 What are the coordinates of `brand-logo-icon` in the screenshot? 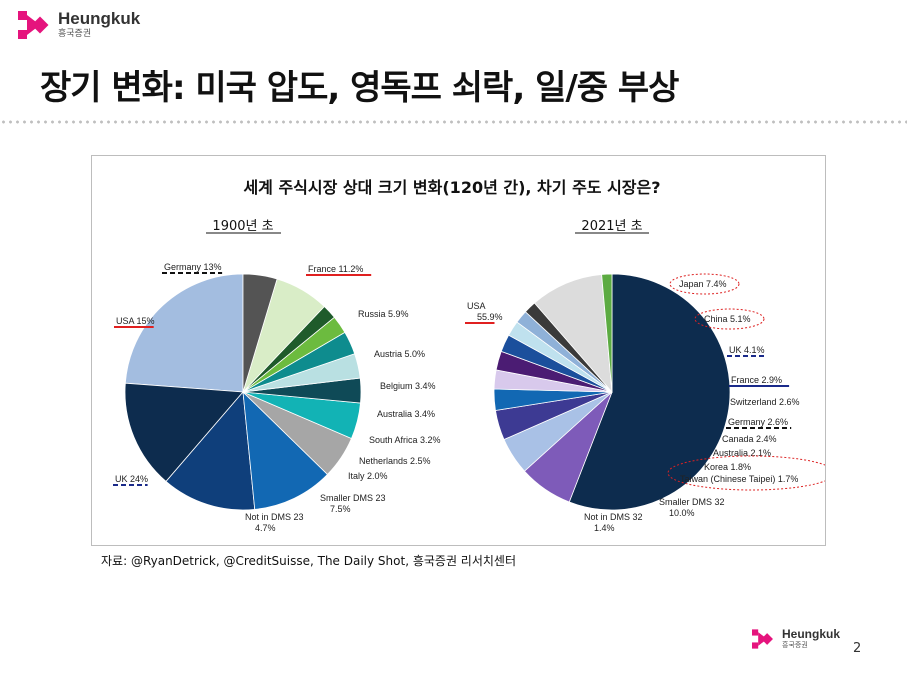 It's located at (33, 24).